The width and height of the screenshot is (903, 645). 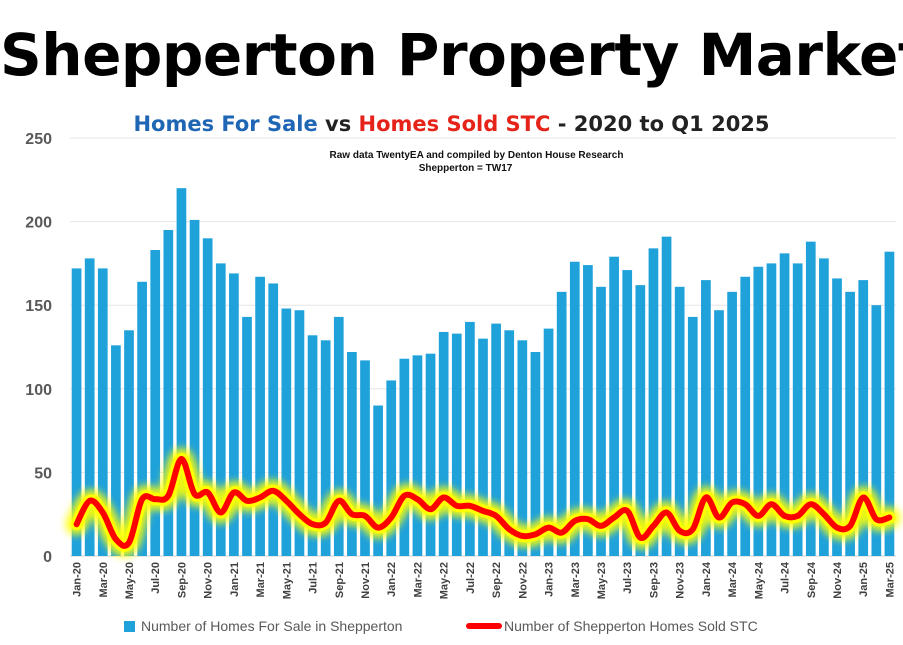 I want to click on x-tick-label: Mar-21, so click(x=261, y=579).